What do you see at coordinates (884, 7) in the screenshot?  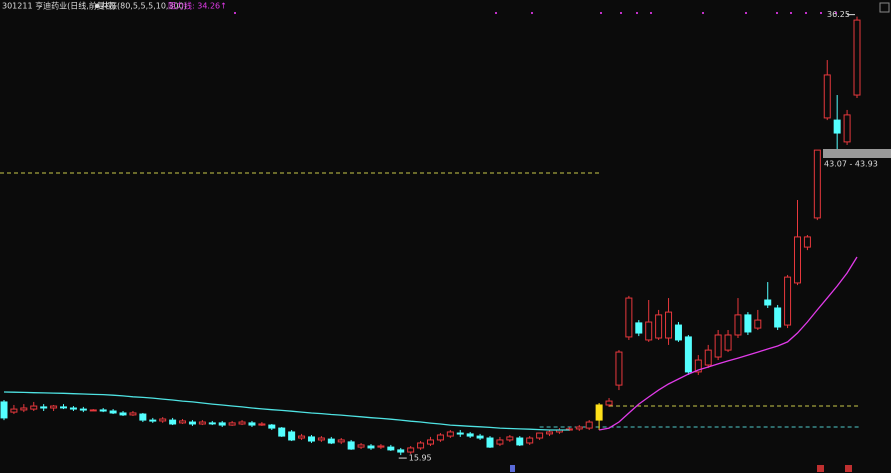 I see `corner-icon` at bounding box center [884, 7].